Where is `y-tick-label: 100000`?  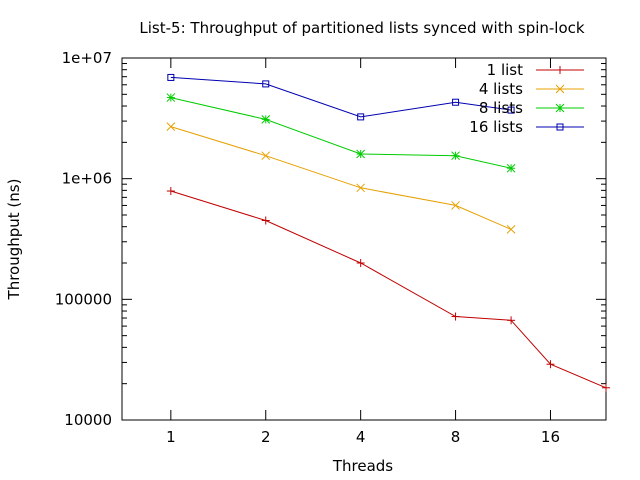
y-tick-label: 100000 is located at coordinates (83, 299).